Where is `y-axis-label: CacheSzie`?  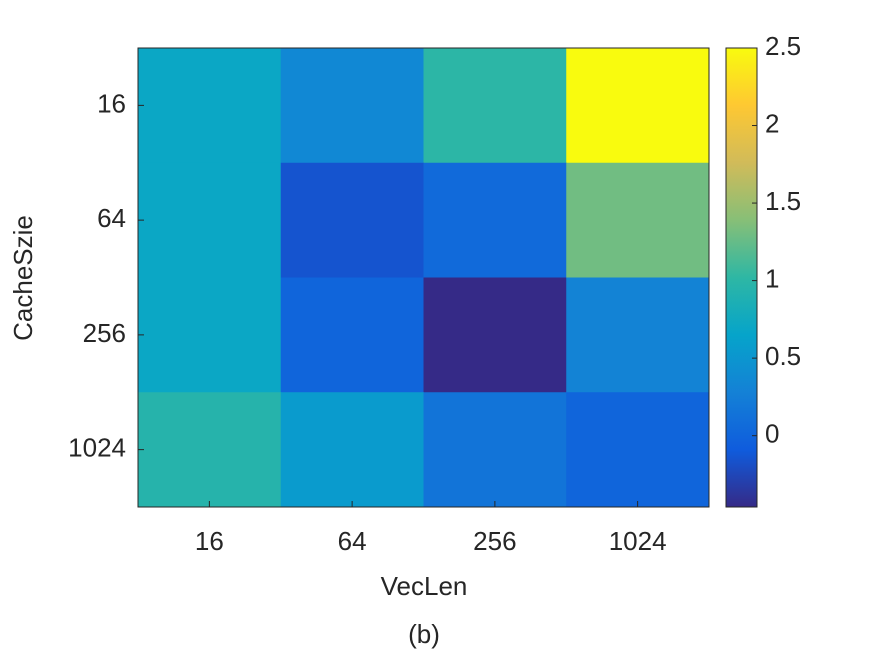 y-axis-label: CacheSzie is located at coordinates (23, 278).